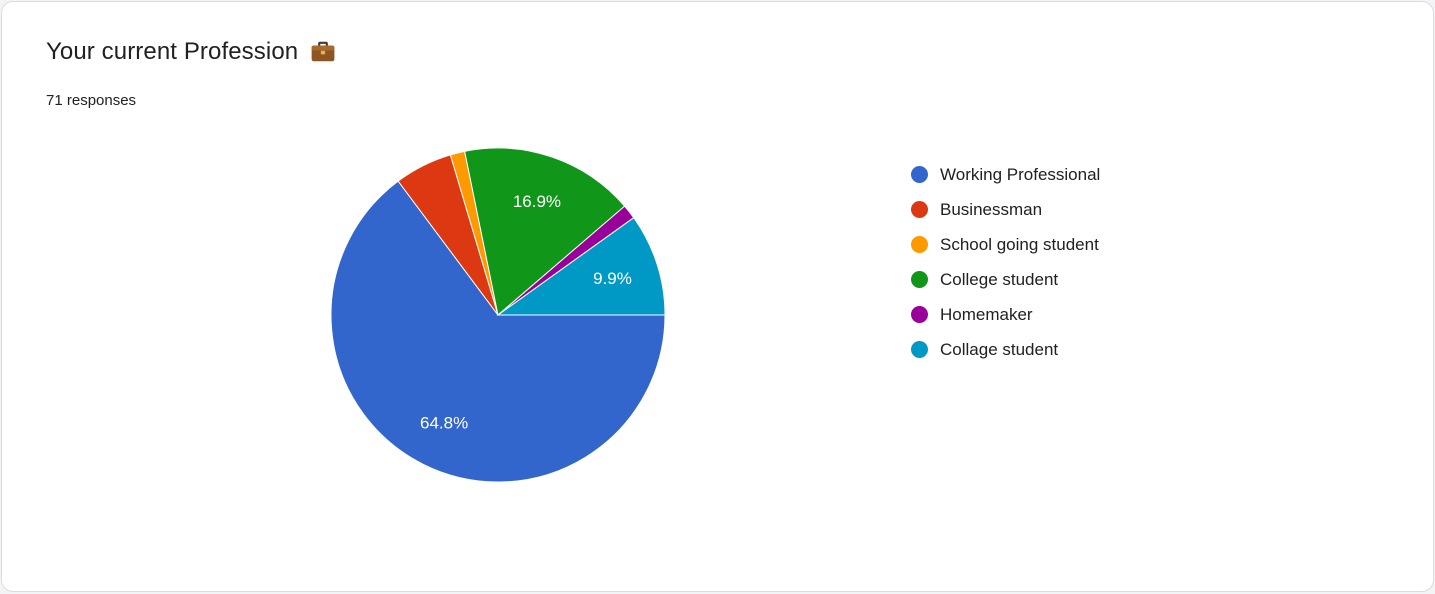  I want to click on question-title: Your current Profession, so click(172, 51).